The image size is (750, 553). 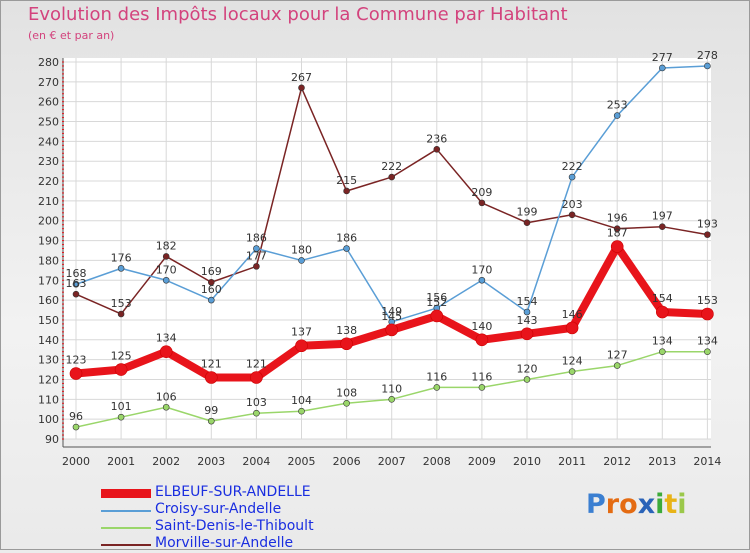 What do you see at coordinates (121, 257) in the screenshot?
I see `data-label: 176` at bounding box center [121, 257].